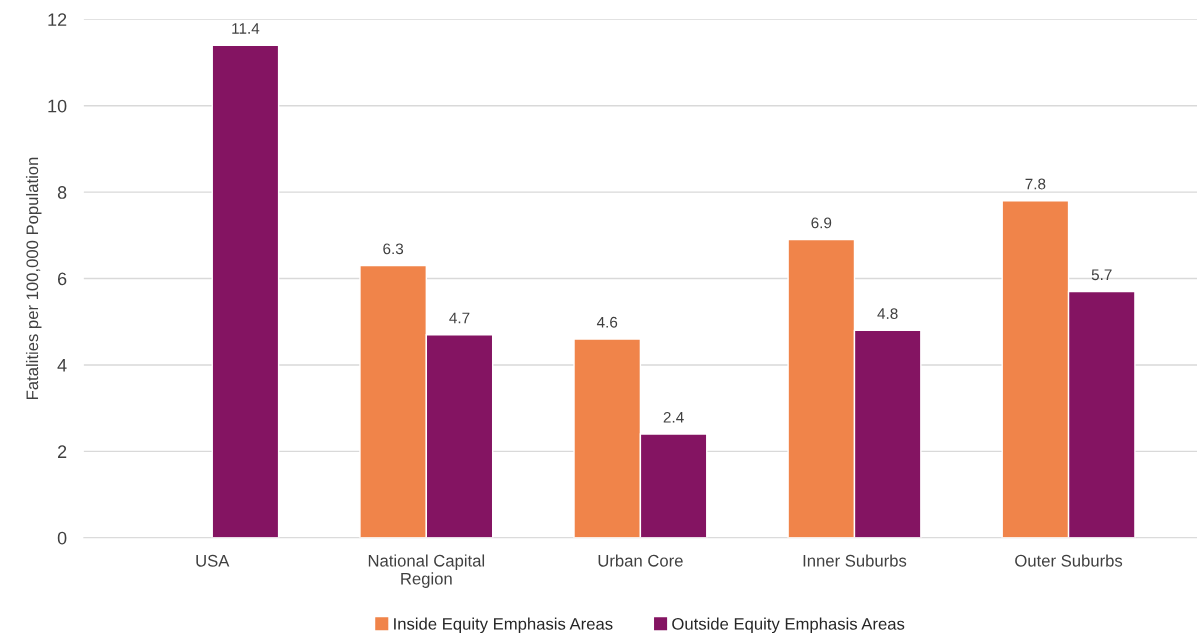 The width and height of the screenshot is (1197, 644). Describe the element at coordinates (62, 451) in the screenshot. I see `y-tick-label: 2` at that location.